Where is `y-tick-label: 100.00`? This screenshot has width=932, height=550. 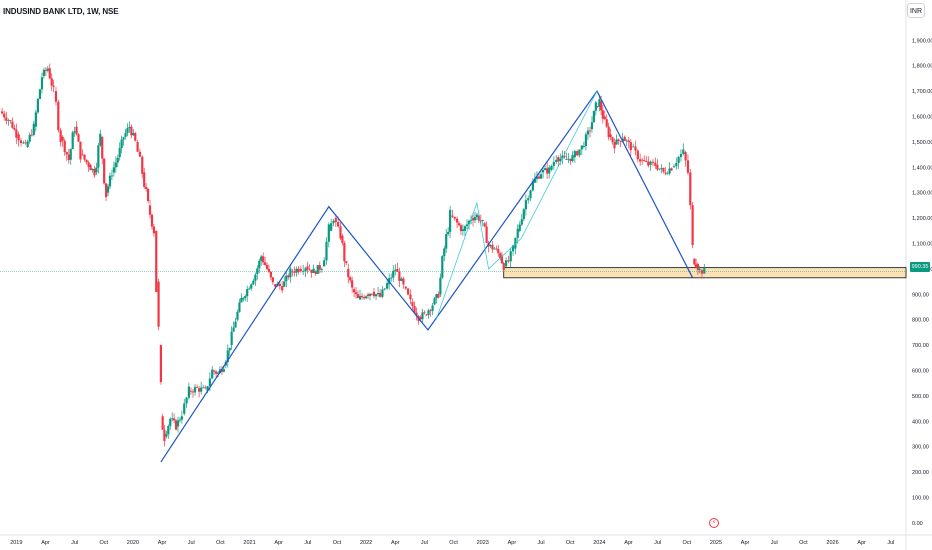 y-tick-label: 100.00 is located at coordinates (920, 499).